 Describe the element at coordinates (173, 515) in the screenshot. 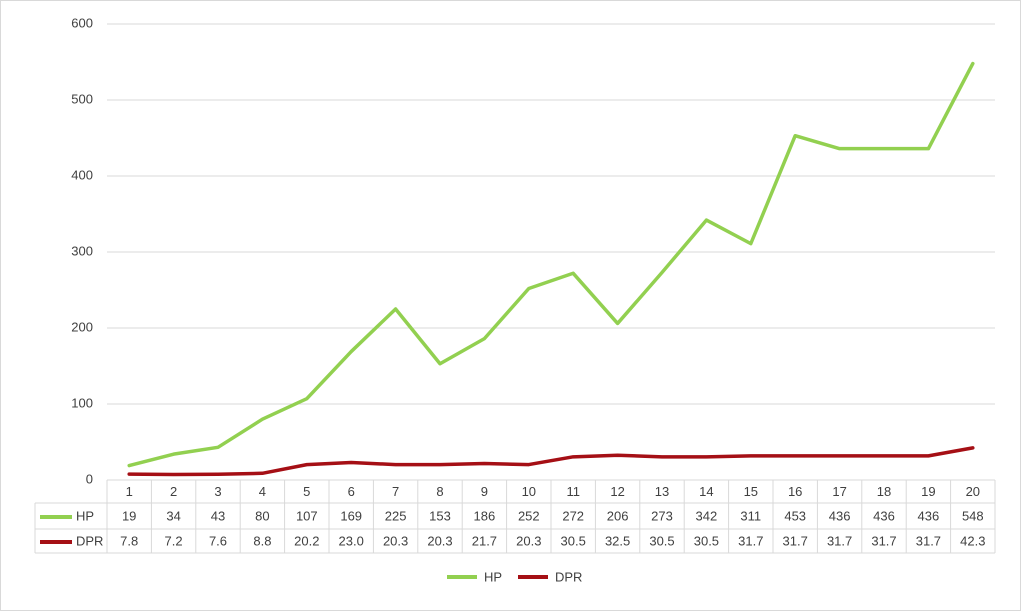

I see `table-value: 34` at that location.